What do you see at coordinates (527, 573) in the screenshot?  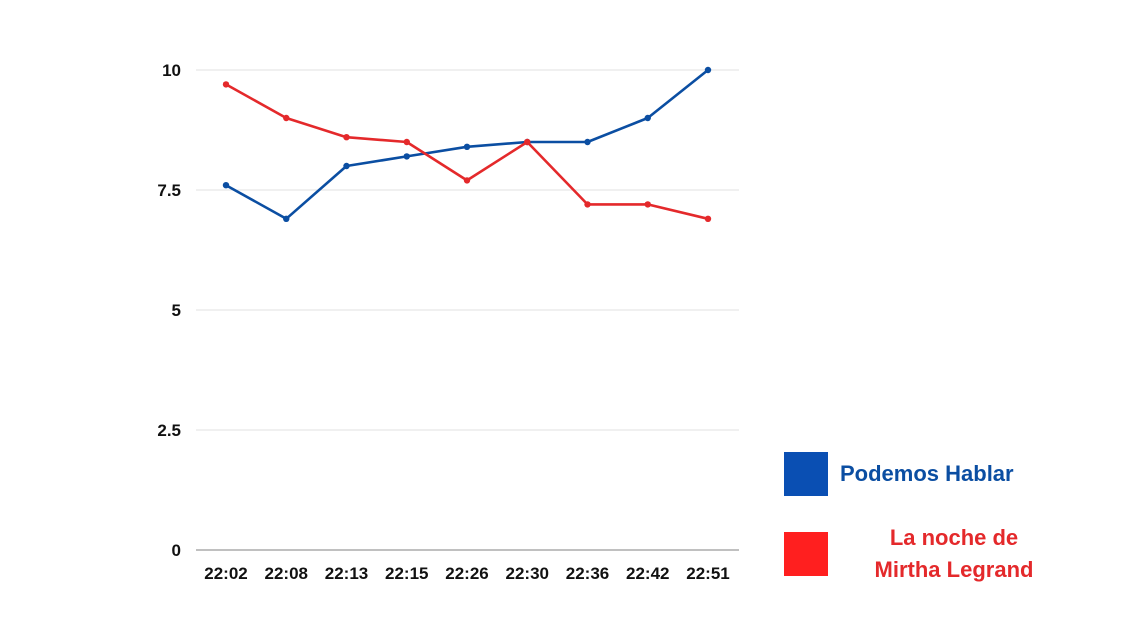 I see `x-tick-label: 22:30` at bounding box center [527, 573].